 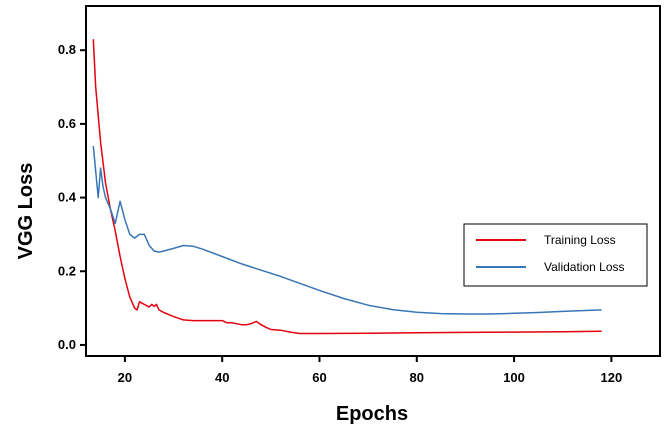 What do you see at coordinates (580, 240) in the screenshot?
I see `legend-label-training-loss: Training Loss` at bounding box center [580, 240].